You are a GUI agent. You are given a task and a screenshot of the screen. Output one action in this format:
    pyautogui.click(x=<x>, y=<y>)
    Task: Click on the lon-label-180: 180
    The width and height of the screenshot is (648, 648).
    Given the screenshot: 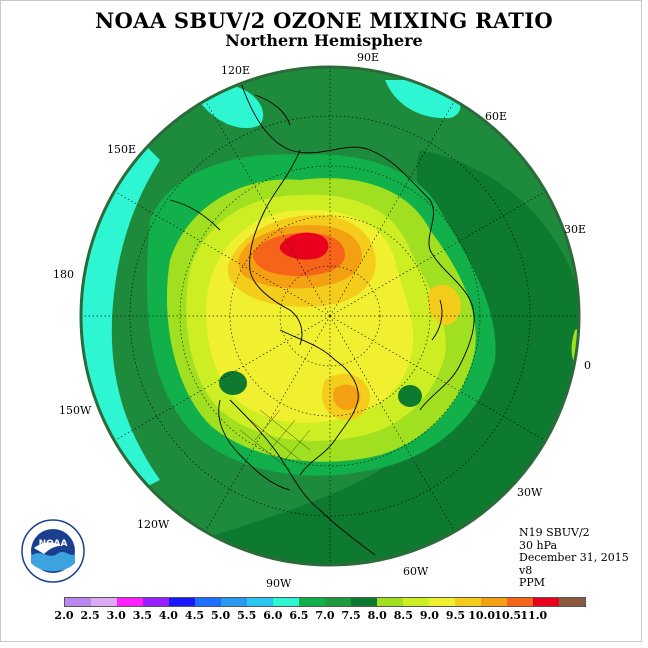 What is the action you would take?
    pyautogui.click(x=63, y=274)
    